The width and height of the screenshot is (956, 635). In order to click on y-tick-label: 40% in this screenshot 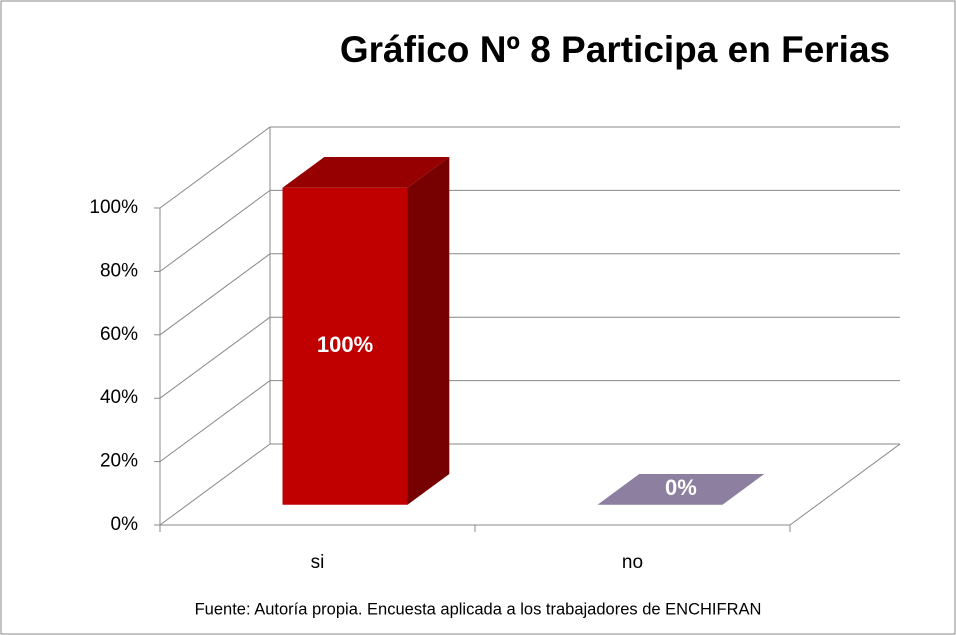, I will do `click(119, 397)`.